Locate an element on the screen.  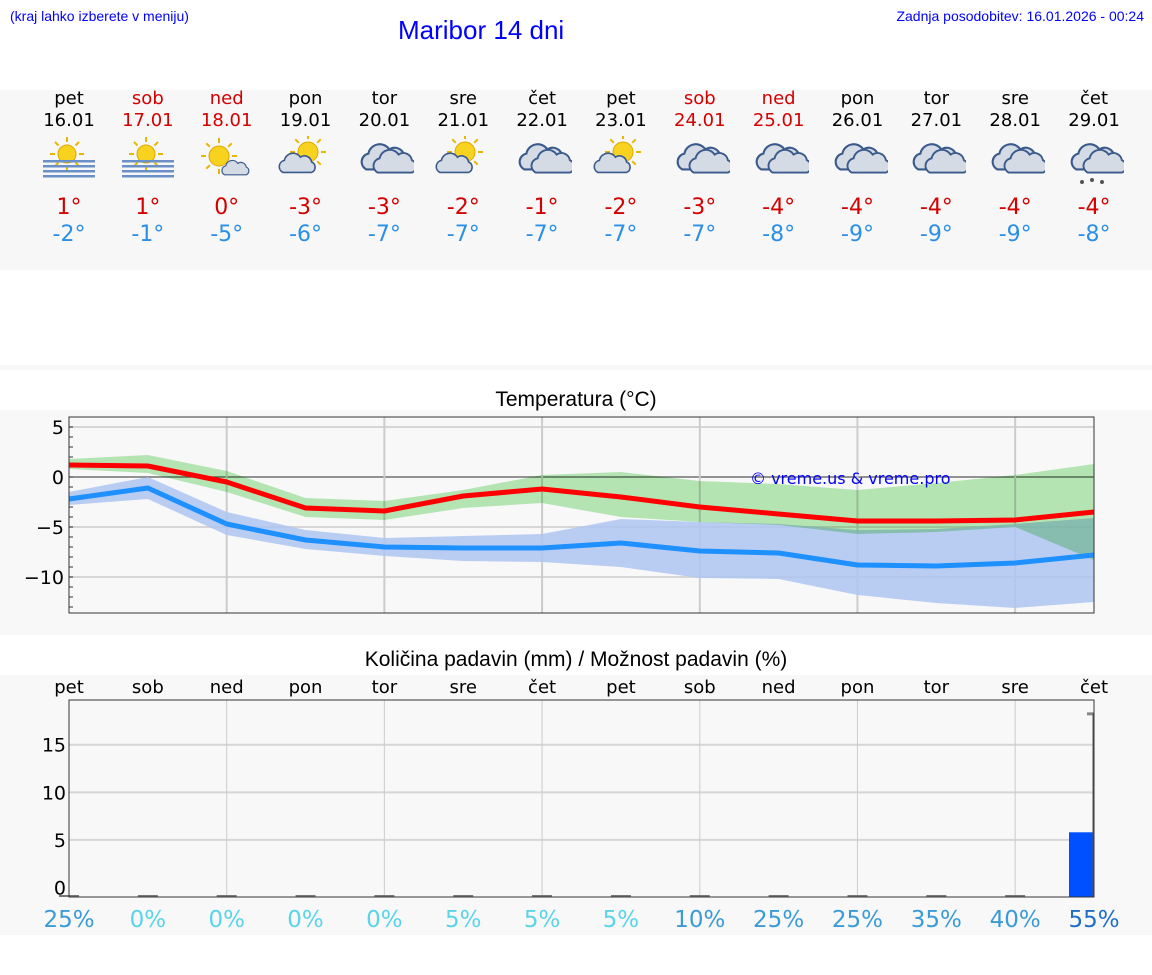
day-label: sob is located at coordinates (700, 687).